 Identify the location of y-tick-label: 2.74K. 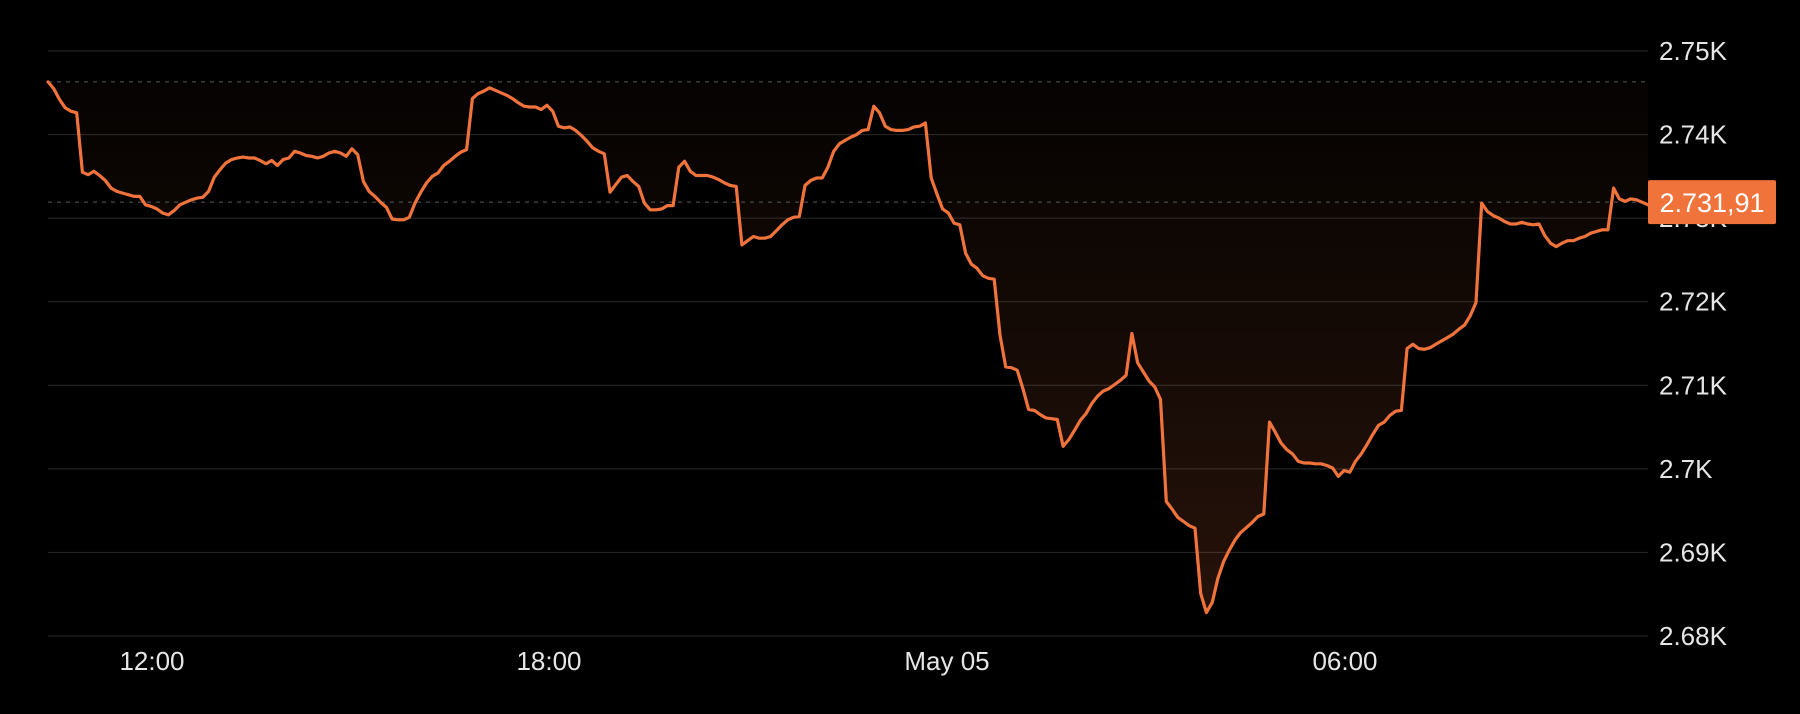
(1693, 135).